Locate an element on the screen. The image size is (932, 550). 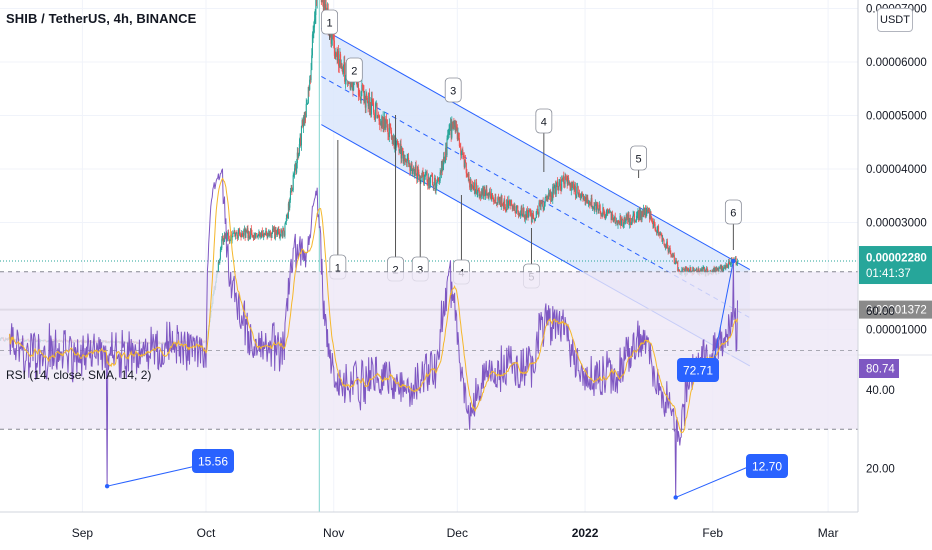
rsi-callout-12-70: 12.70 is located at coordinates (767, 467).